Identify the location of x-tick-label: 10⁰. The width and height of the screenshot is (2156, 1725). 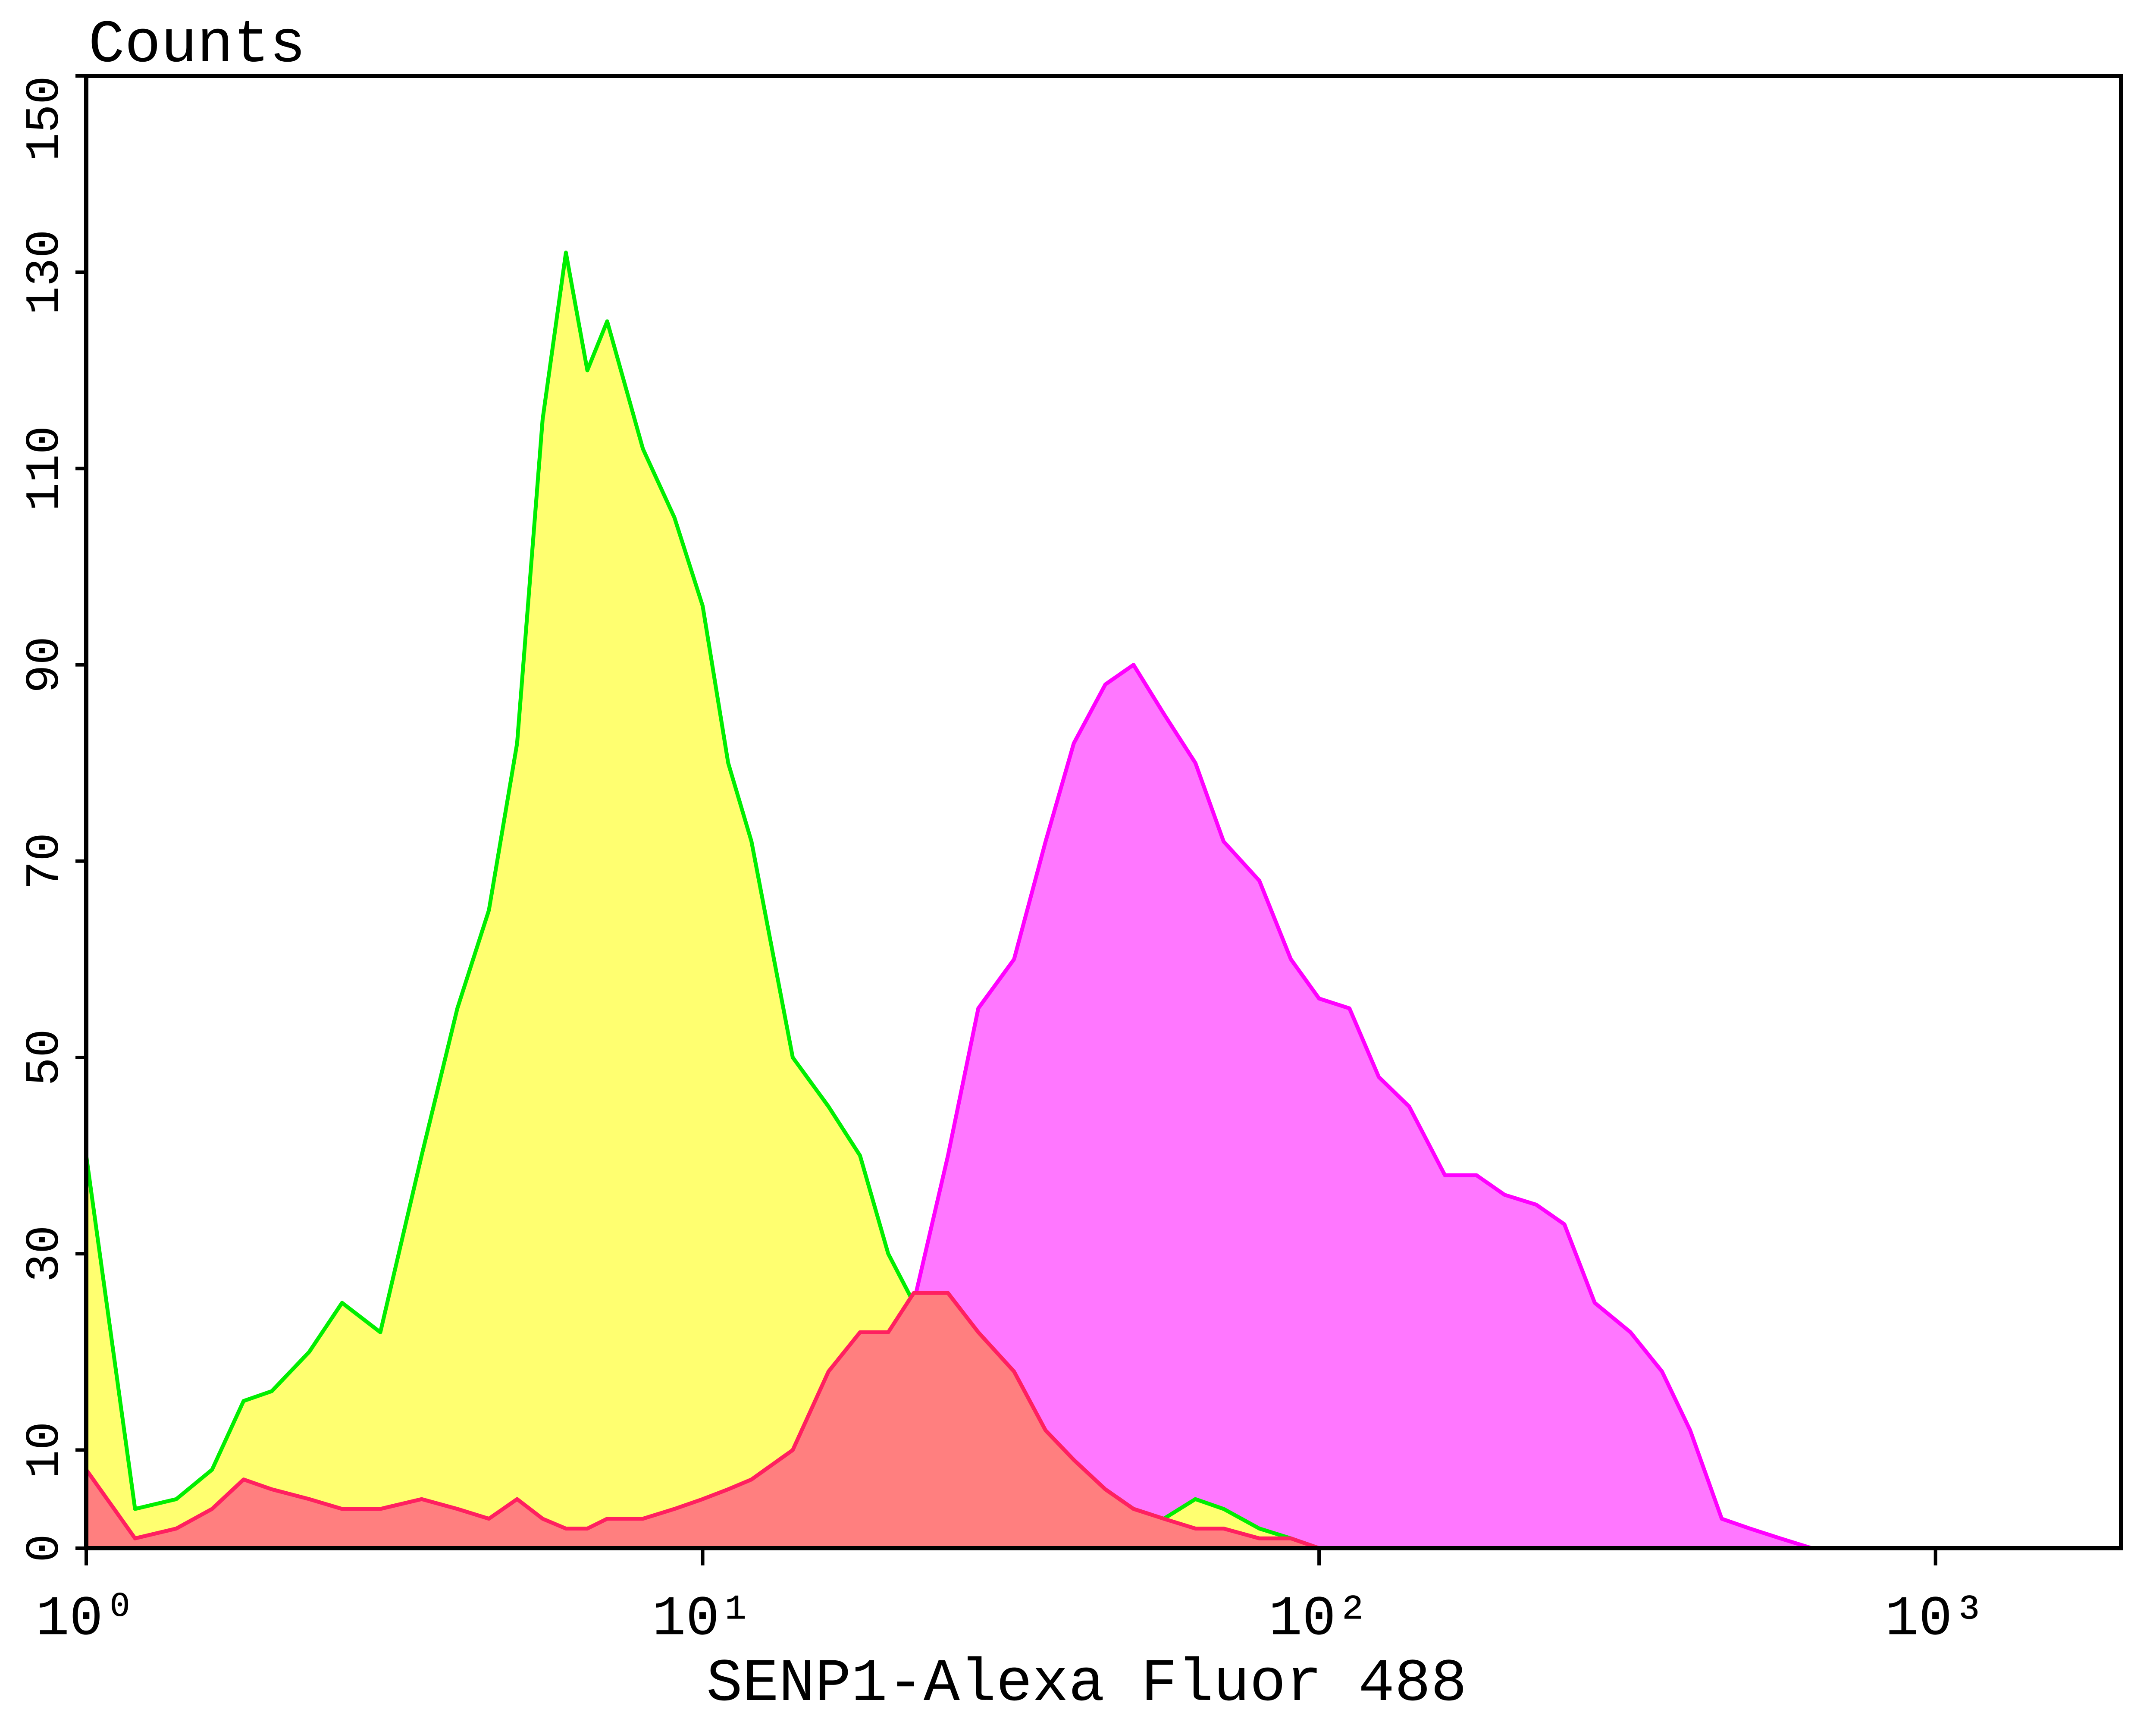
(86, 1620).